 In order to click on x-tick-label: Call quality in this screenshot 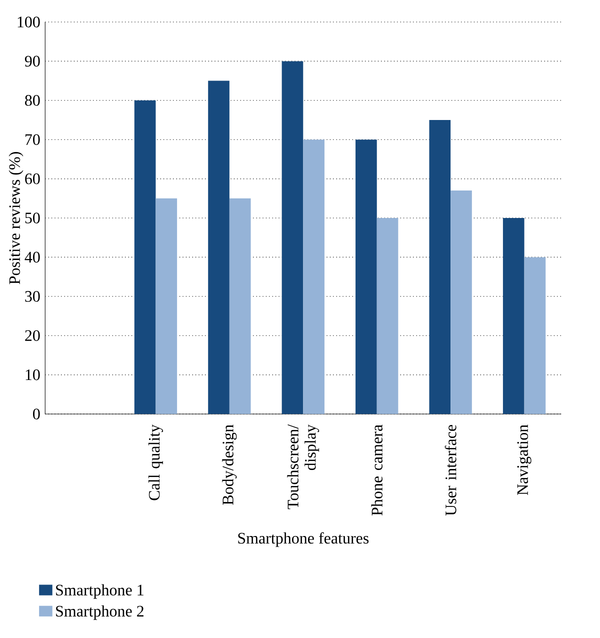, I will do `click(155, 462)`.